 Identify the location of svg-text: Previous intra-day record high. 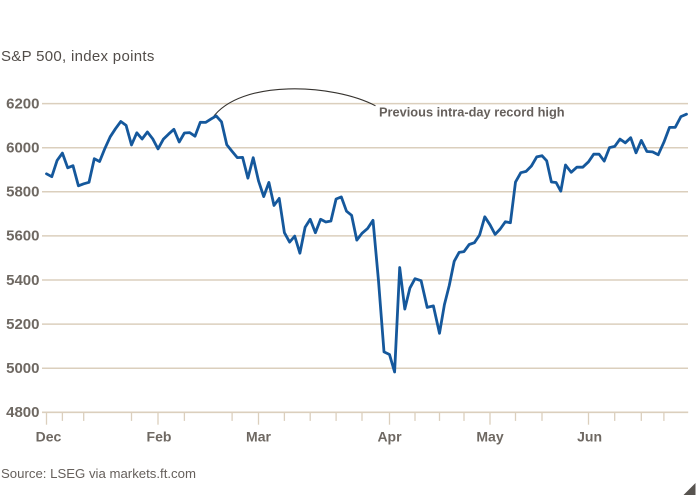
(472, 111).